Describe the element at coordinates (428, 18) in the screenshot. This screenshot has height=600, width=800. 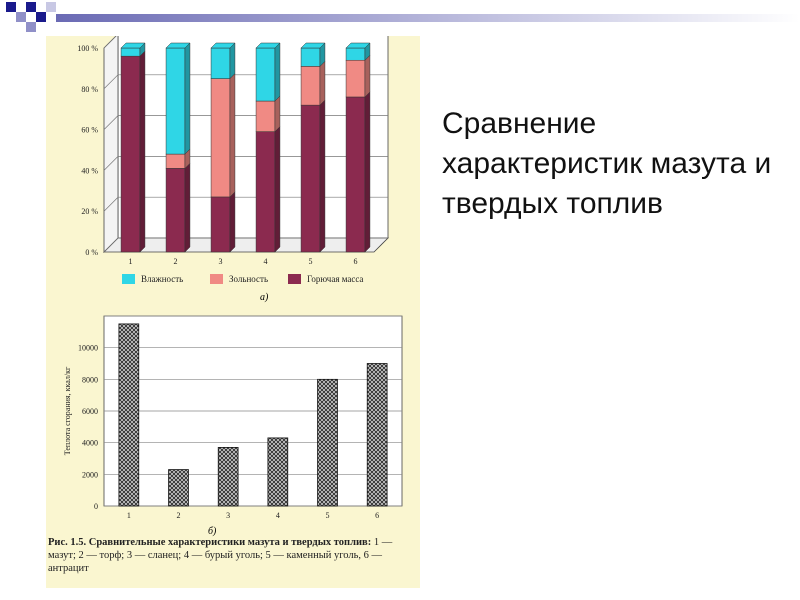
I see `deco-gradient-bar` at that location.